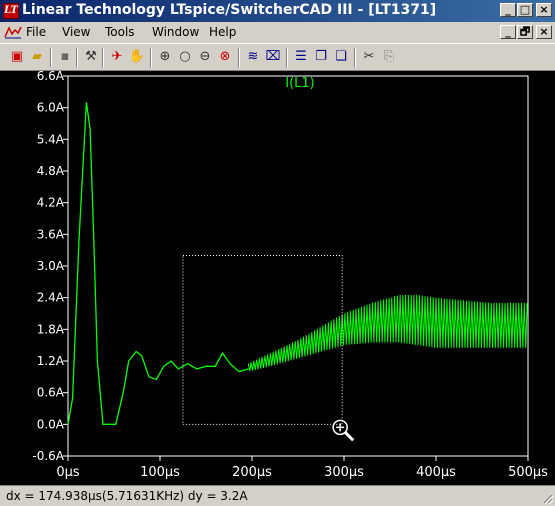 Image resolution: width=555 pixels, height=506 pixels. Describe the element at coordinates (547, 498) in the screenshot. I see `resize-grip-icon` at that location.